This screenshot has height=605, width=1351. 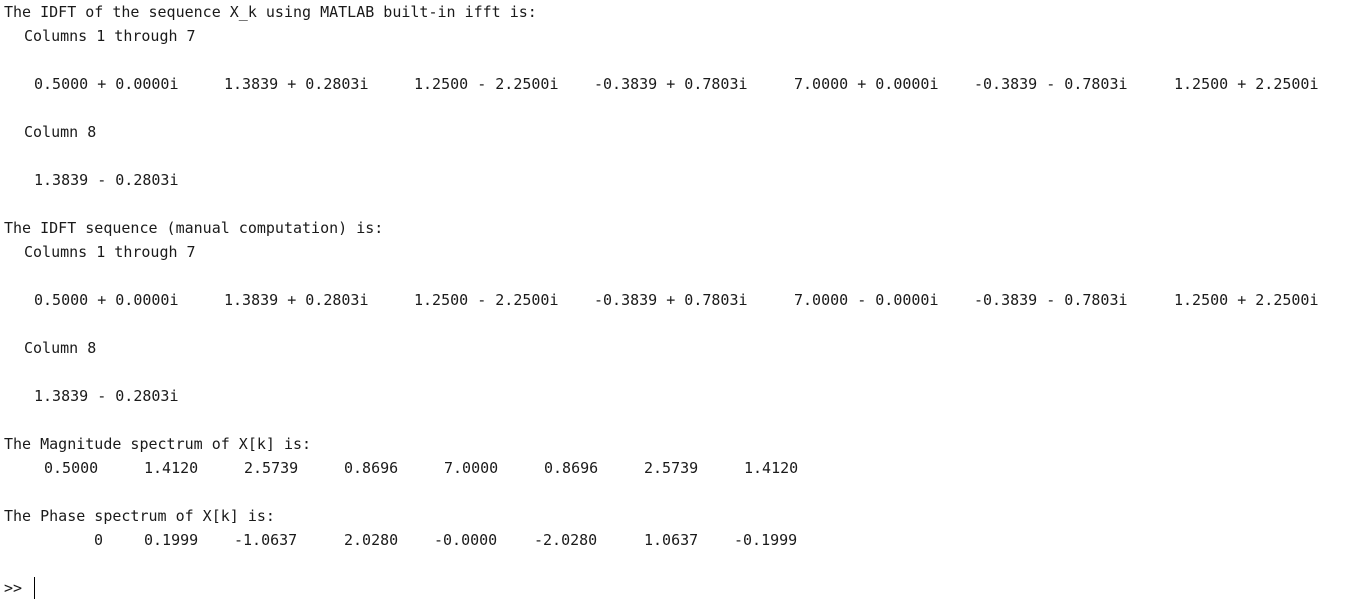 What do you see at coordinates (466, 540) in the screenshot?
I see `phase-value: -0.0000` at bounding box center [466, 540].